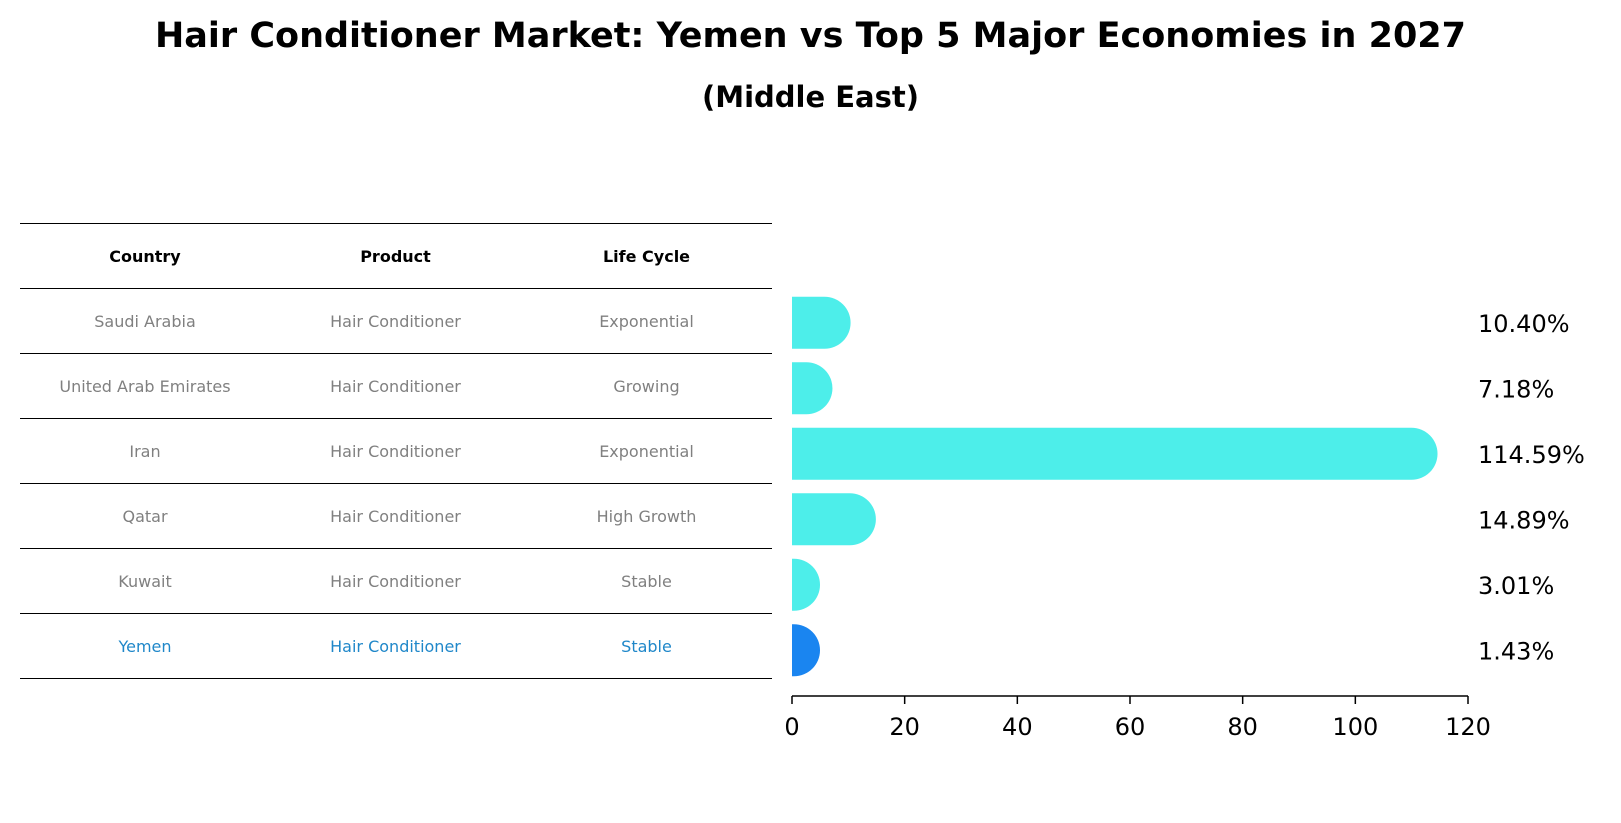 This screenshot has width=1621, height=823. I want to click on value-label: 14.89%, so click(1524, 520).